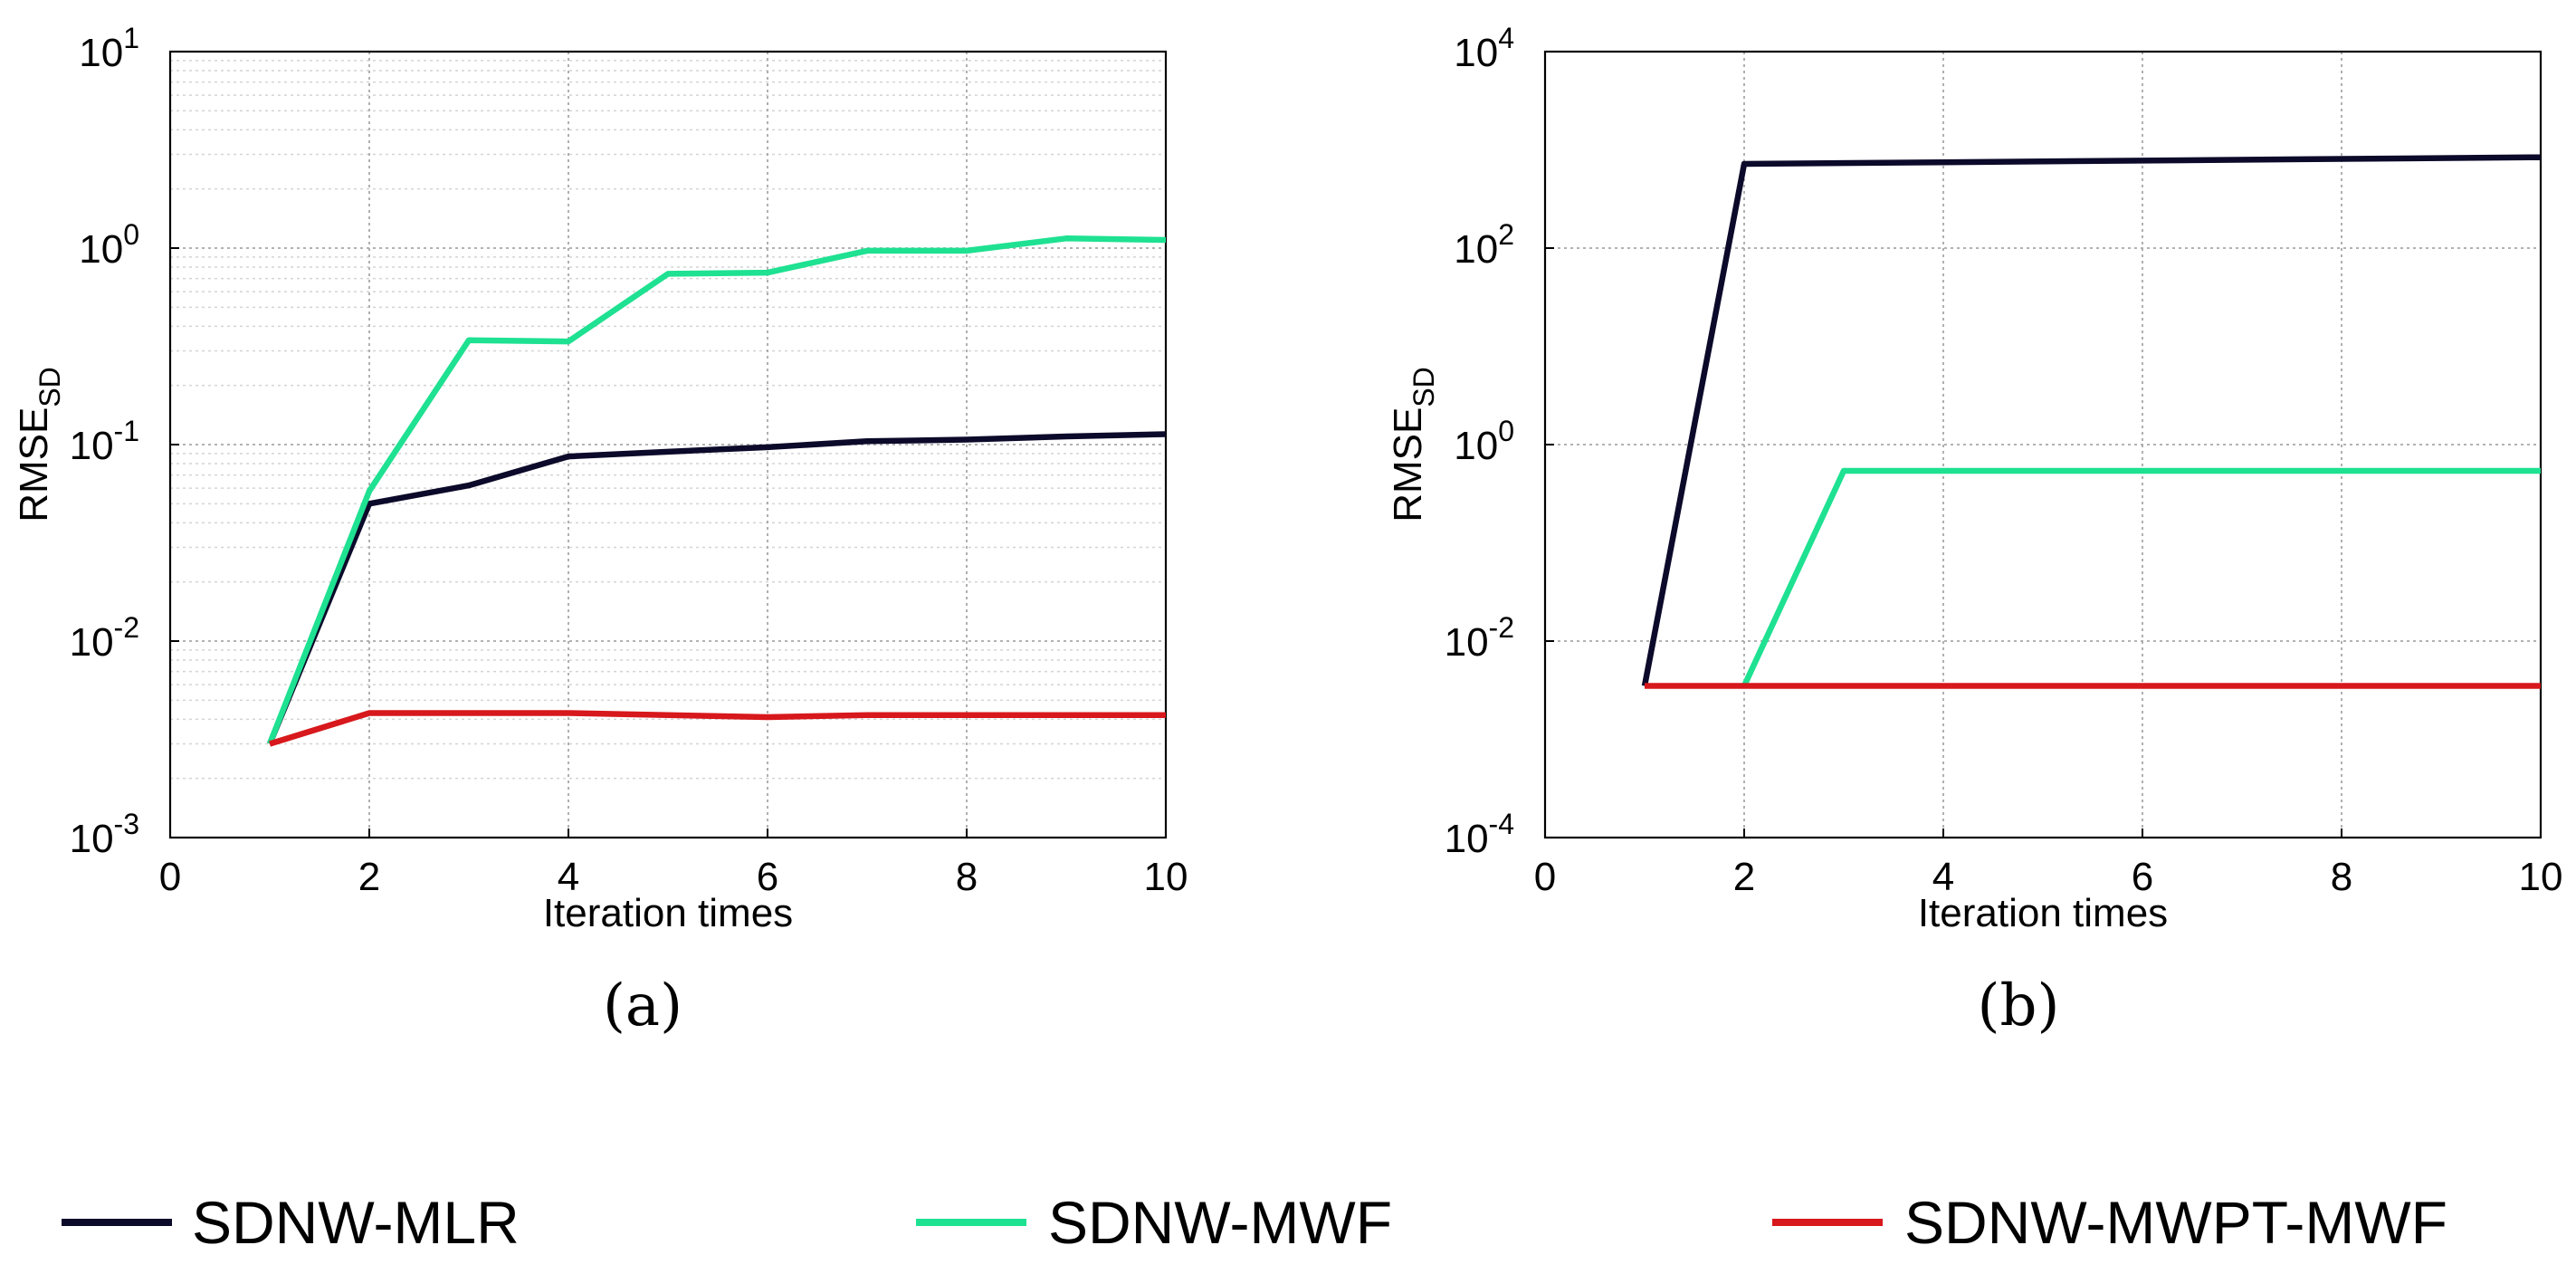 Image resolution: width=2576 pixels, height=1274 pixels. Describe the element at coordinates (356, 1222) in the screenshot. I see `legend-label-sdnw-mlr: SDNW-MLR` at that location.